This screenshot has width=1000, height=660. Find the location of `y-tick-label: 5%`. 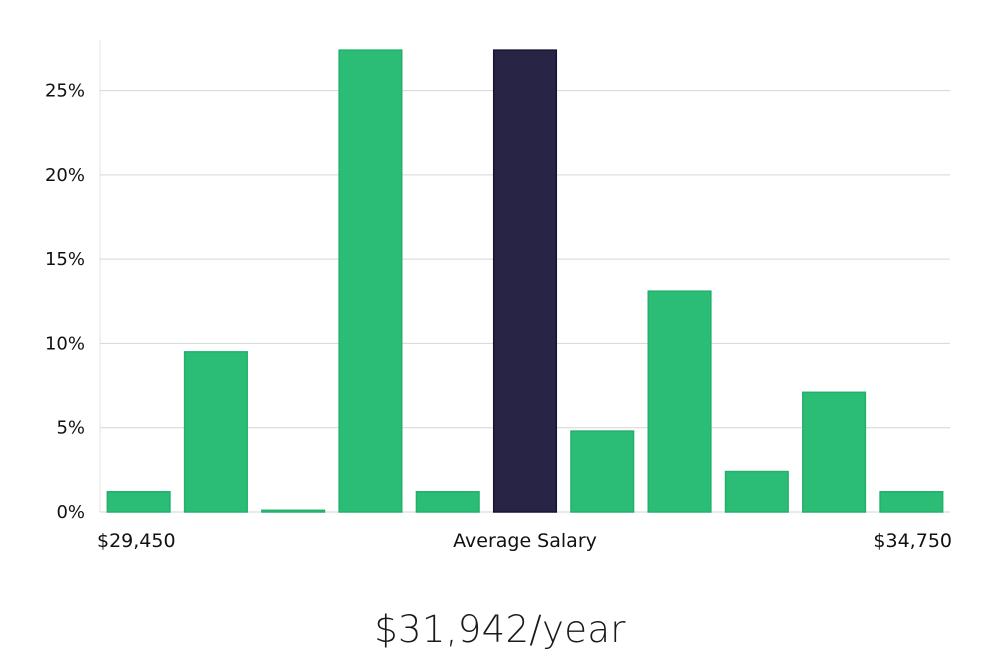

y-tick-label: 5% is located at coordinates (70, 428).